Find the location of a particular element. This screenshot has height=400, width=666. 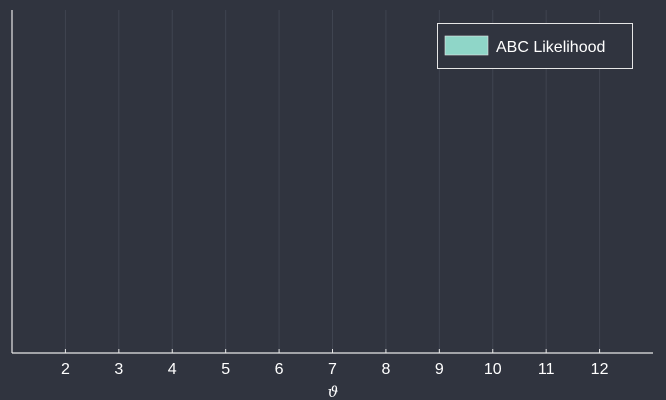

x-tick-label-6: 6 is located at coordinates (279, 369).